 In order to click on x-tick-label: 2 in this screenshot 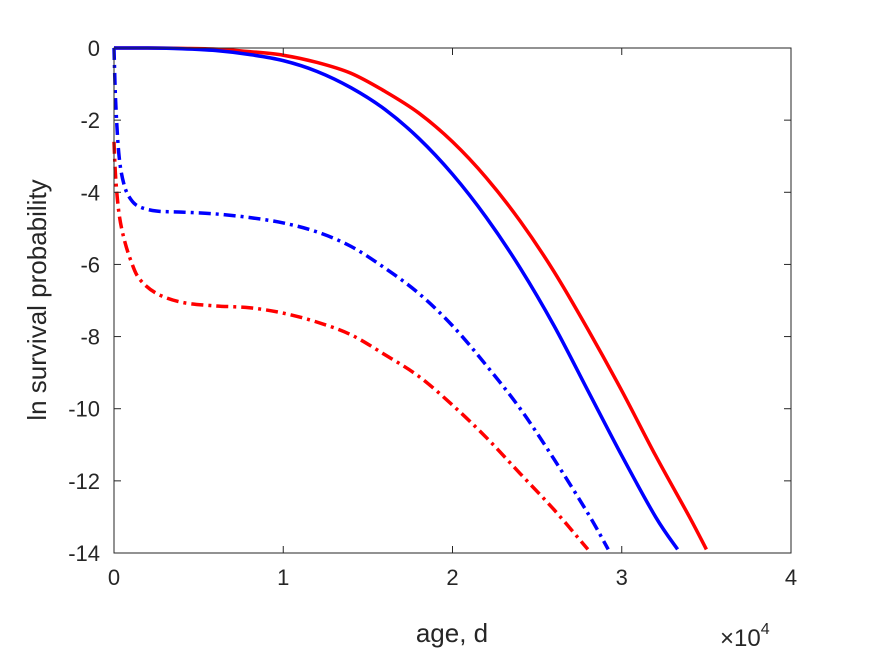, I will do `click(452, 577)`.